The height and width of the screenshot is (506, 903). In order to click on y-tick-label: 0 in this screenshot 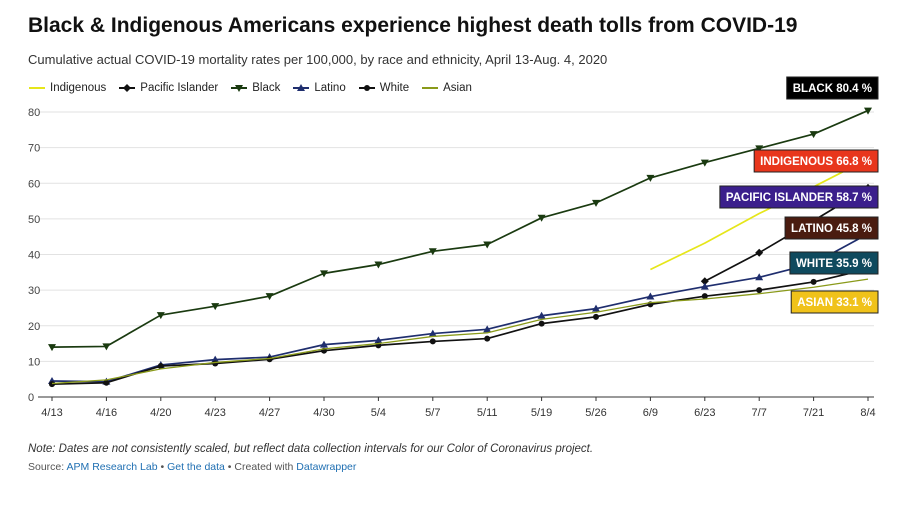, I will do `click(31, 398)`.